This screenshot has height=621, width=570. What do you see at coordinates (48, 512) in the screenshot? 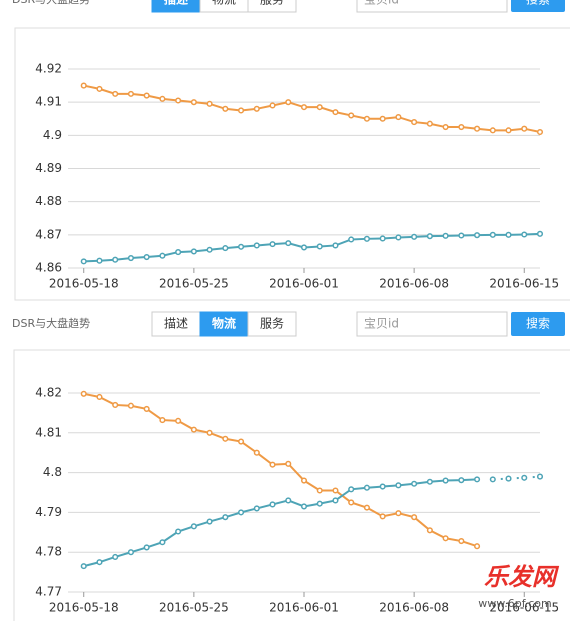
I see `y-tick-label: 4.79` at bounding box center [48, 512].